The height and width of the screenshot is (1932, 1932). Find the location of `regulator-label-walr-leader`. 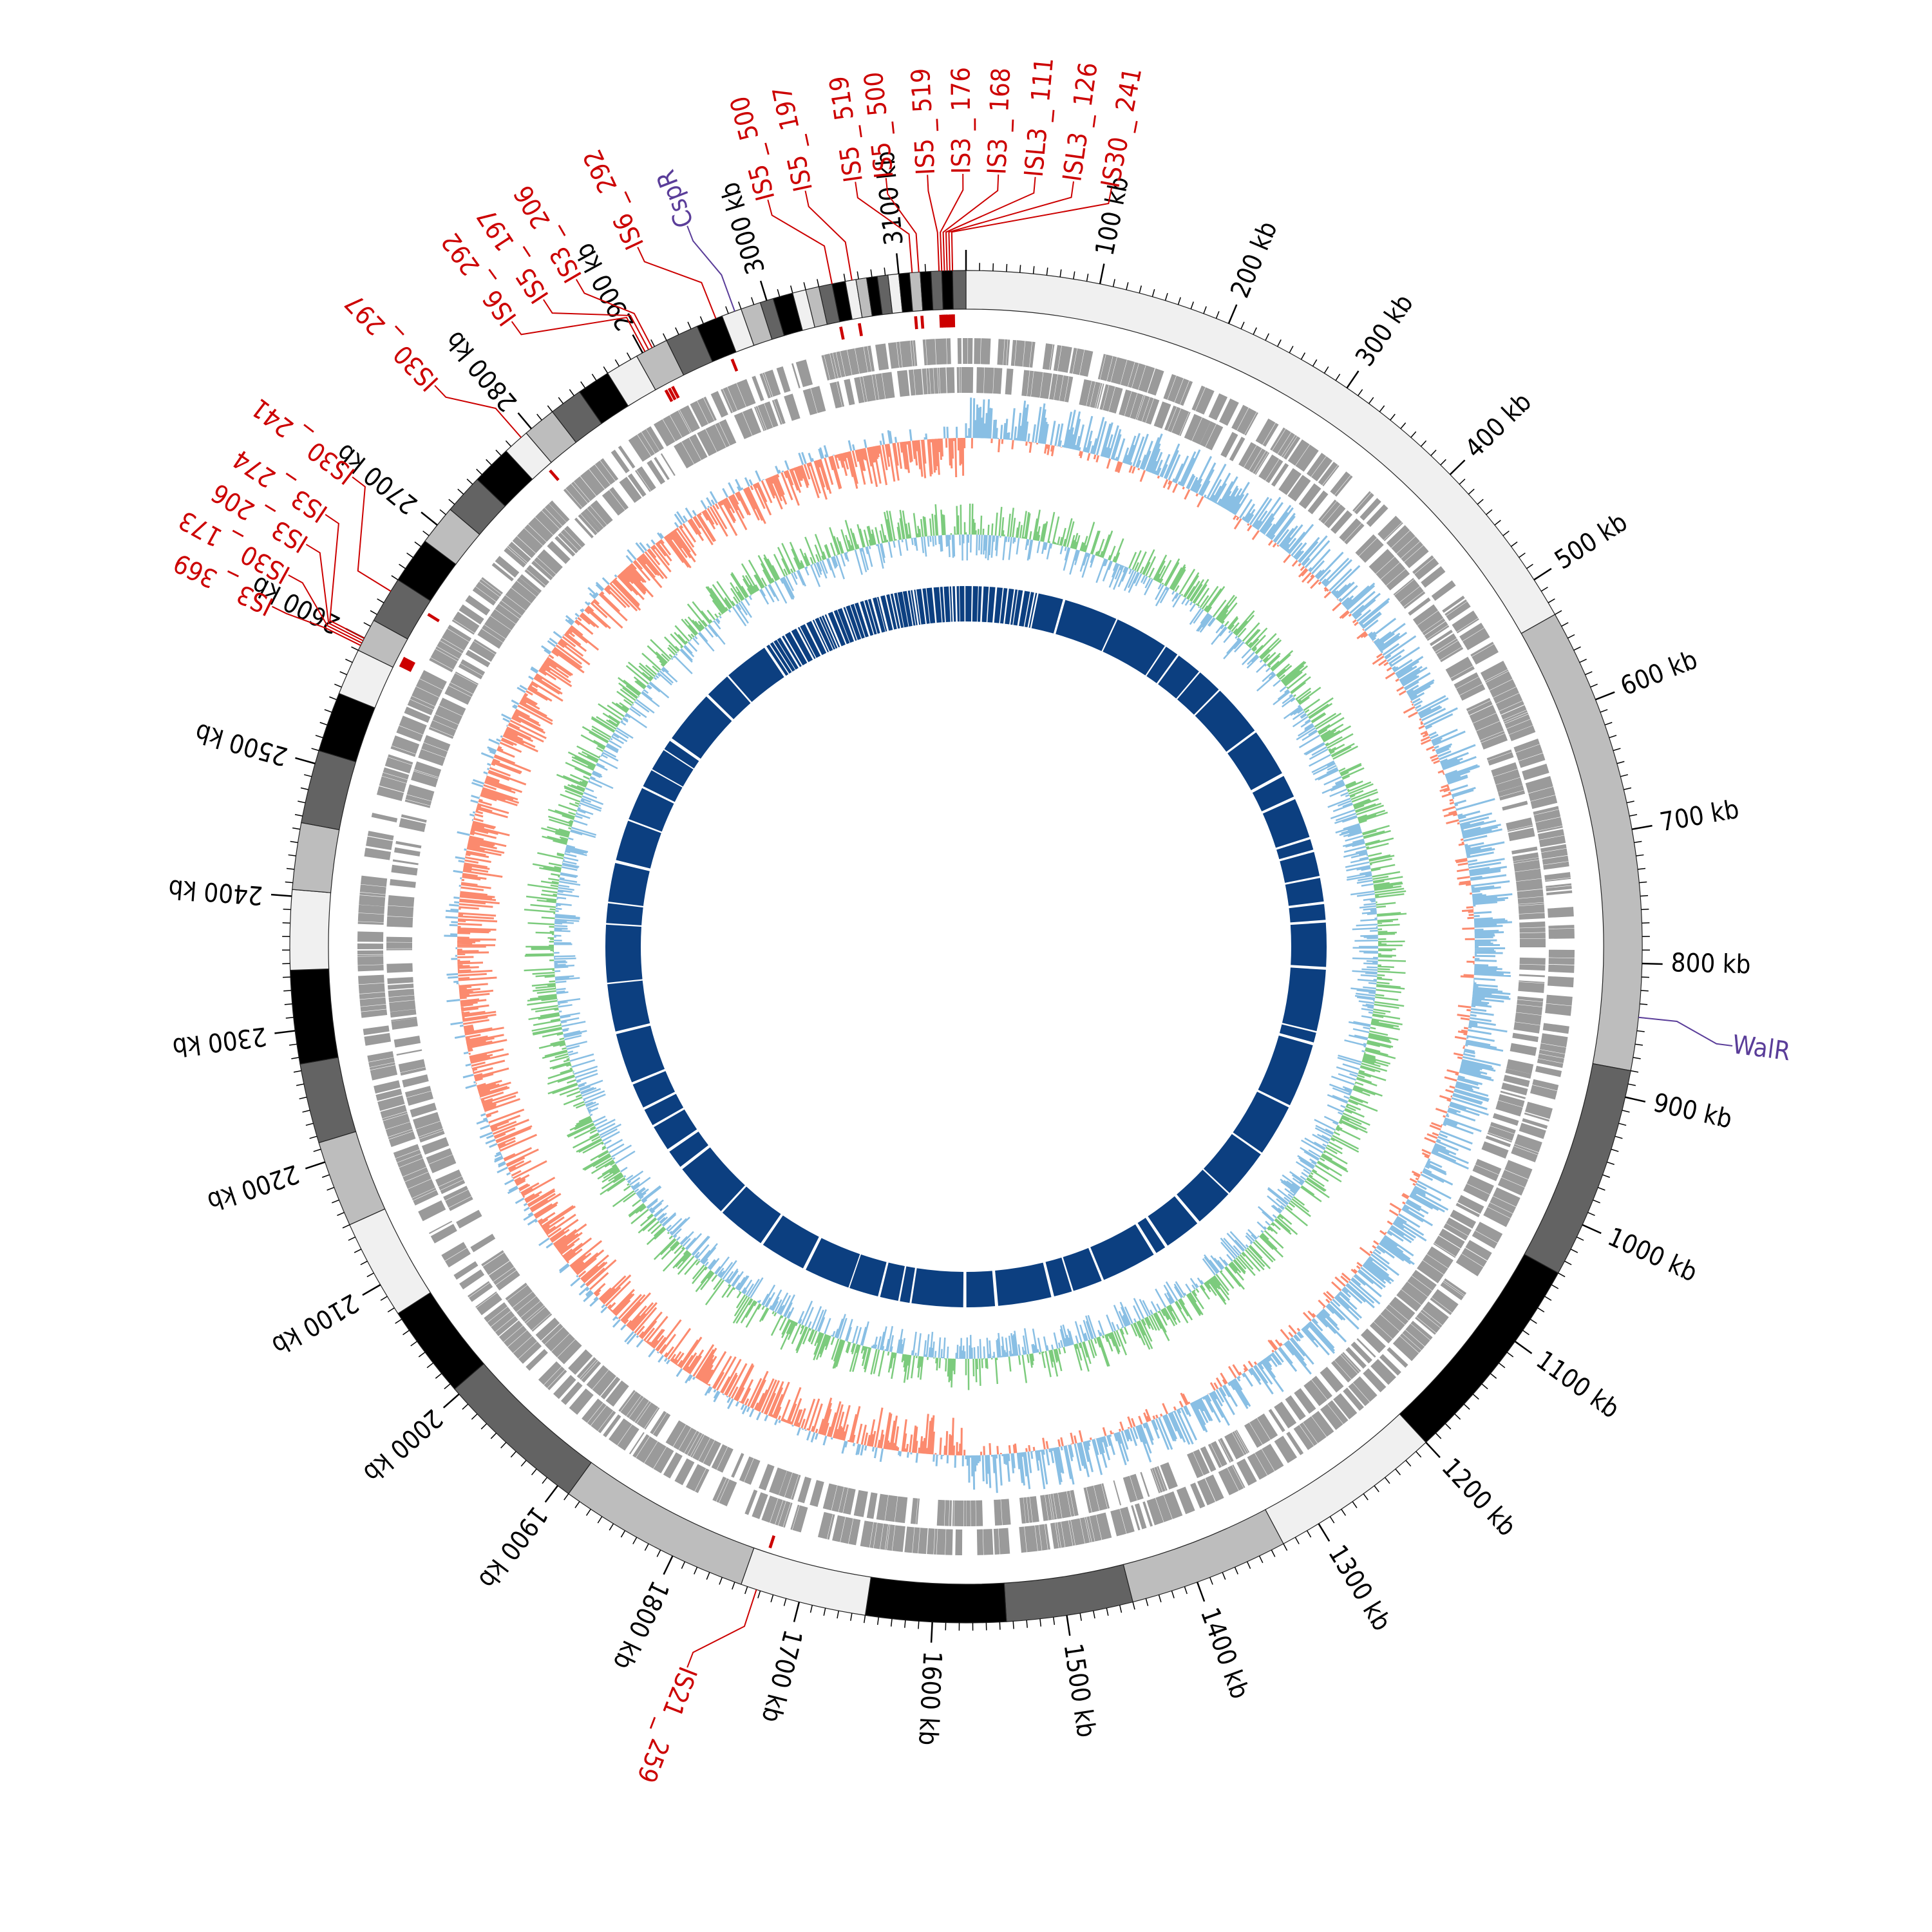

regulator-label-walr-leader is located at coordinates (1686, 1031).